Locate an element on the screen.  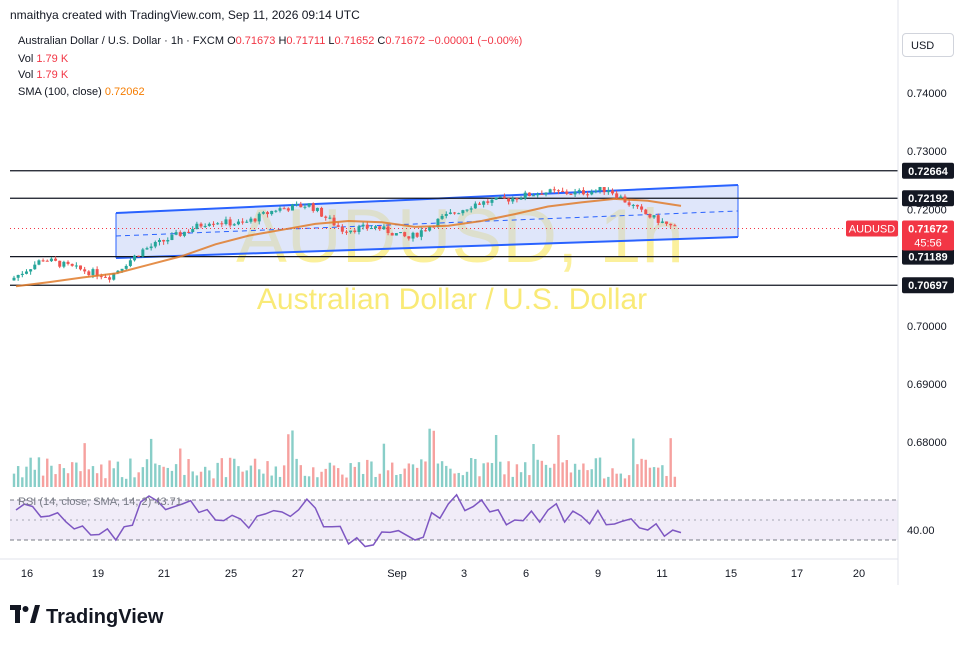
tradingview-logo-icon is located at coordinates (25, 617).